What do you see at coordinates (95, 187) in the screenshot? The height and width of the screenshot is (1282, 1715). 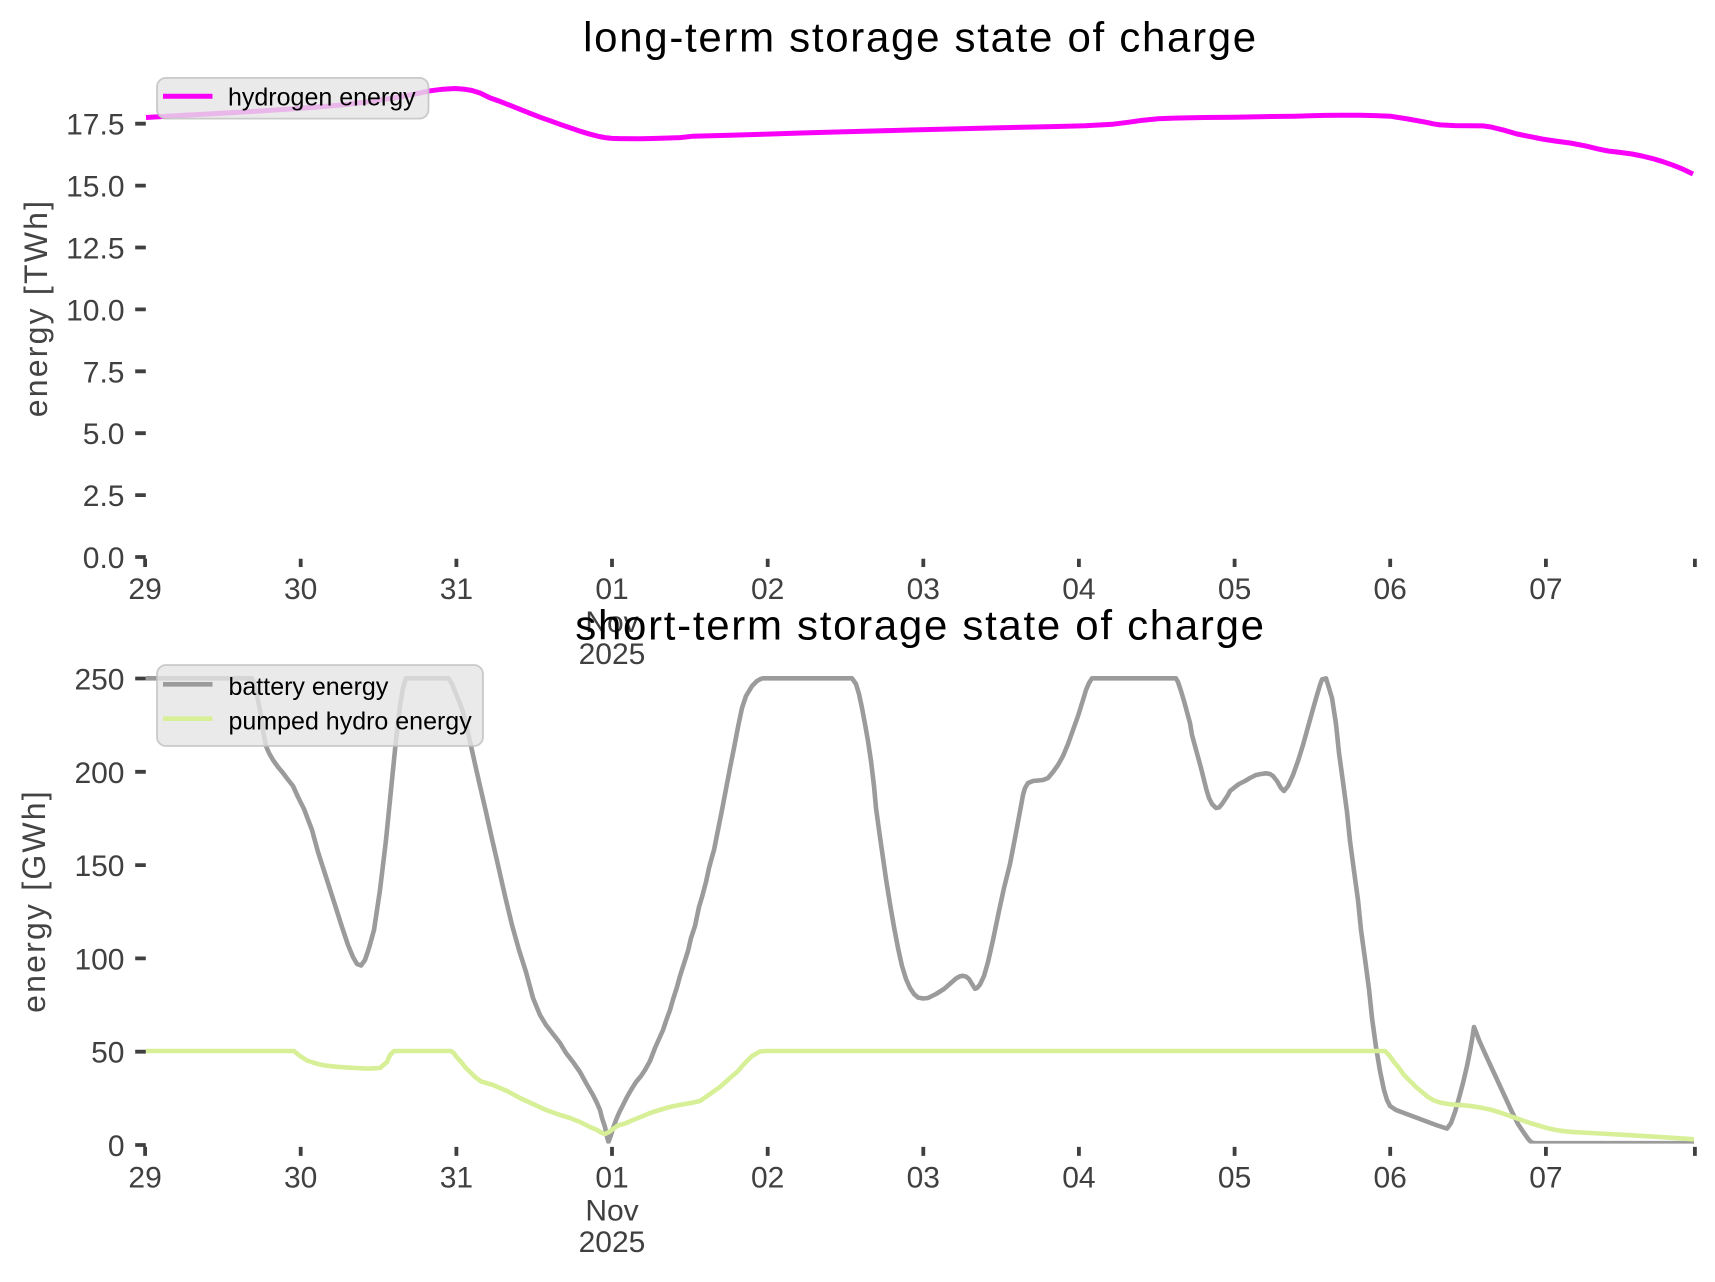 I see `svg-text: 15.0` at bounding box center [95, 187].